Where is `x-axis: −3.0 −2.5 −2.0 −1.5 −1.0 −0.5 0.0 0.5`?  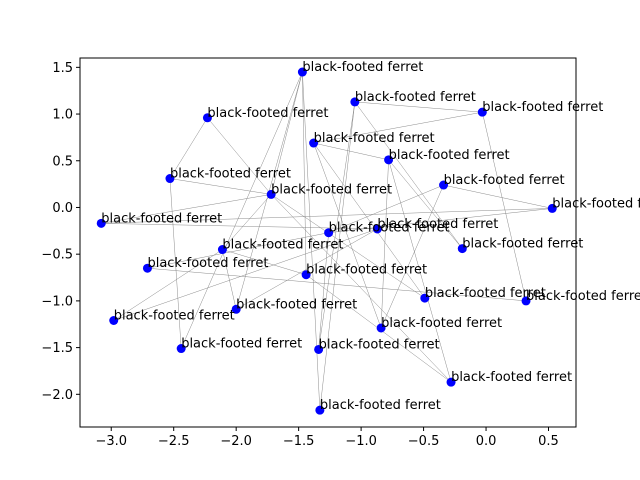 x-axis: −3.0 −2.5 −2.0 −1.5 −1.0 −0.5 0.0 0.5 is located at coordinates (327, 438).